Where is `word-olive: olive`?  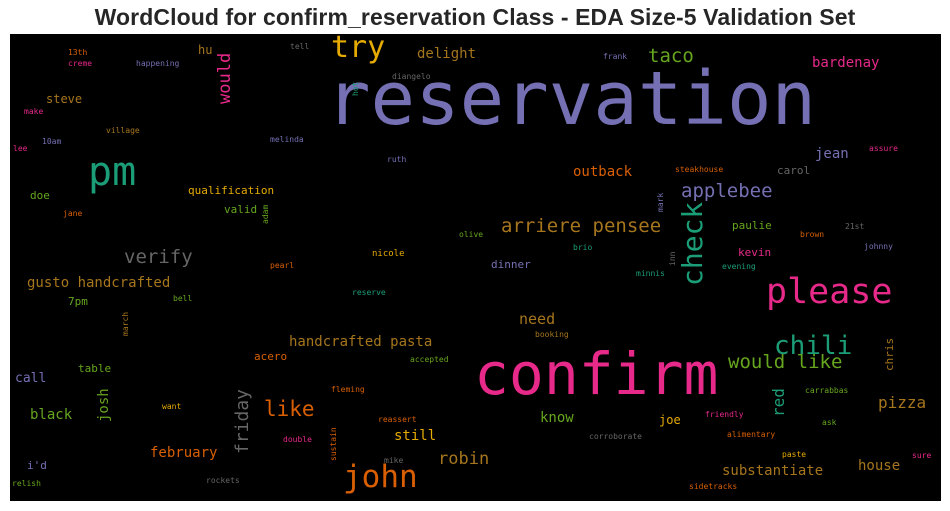
word-olive: olive is located at coordinates (471, 234).